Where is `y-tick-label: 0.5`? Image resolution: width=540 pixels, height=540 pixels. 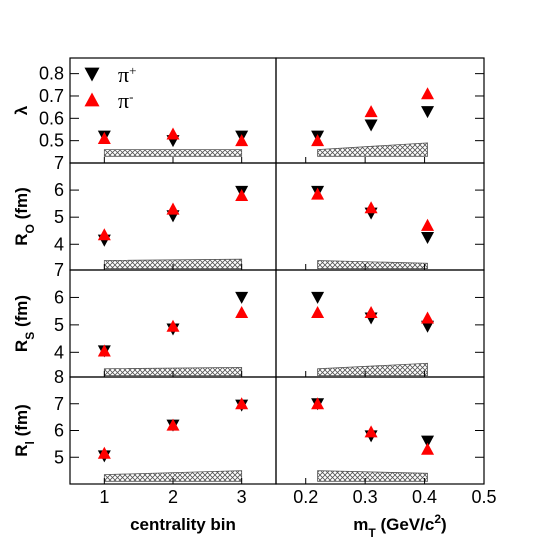 y-tick-label: 0.5 is located at coordinates (51, 141).